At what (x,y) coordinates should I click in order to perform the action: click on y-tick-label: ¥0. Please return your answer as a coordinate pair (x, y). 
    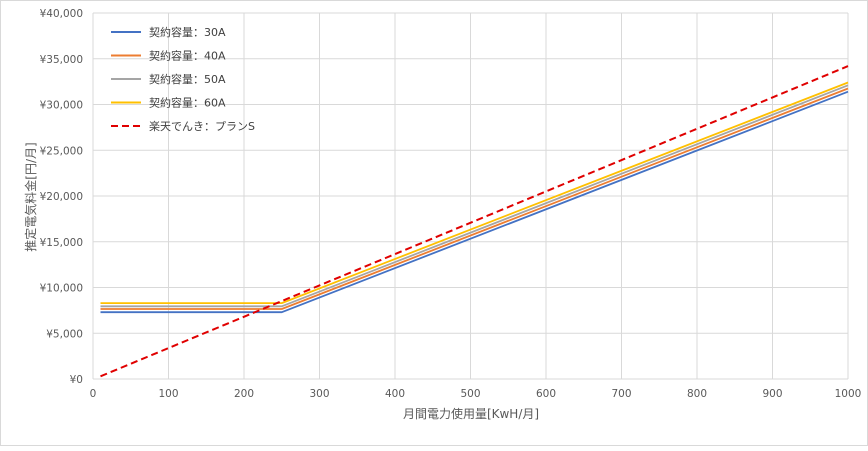
    Looking at the image, I should click on (76, 380).